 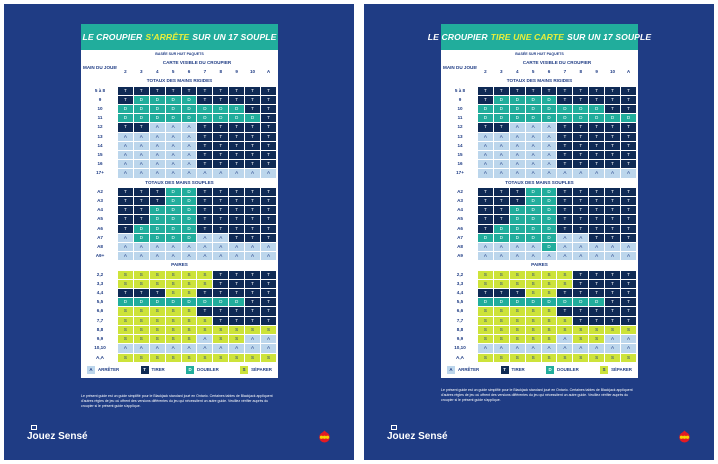 What do you see at coordinates (141, 72) in the screenshot?
I see `dealer-card-header: 3` at bounding box center [141, 72].